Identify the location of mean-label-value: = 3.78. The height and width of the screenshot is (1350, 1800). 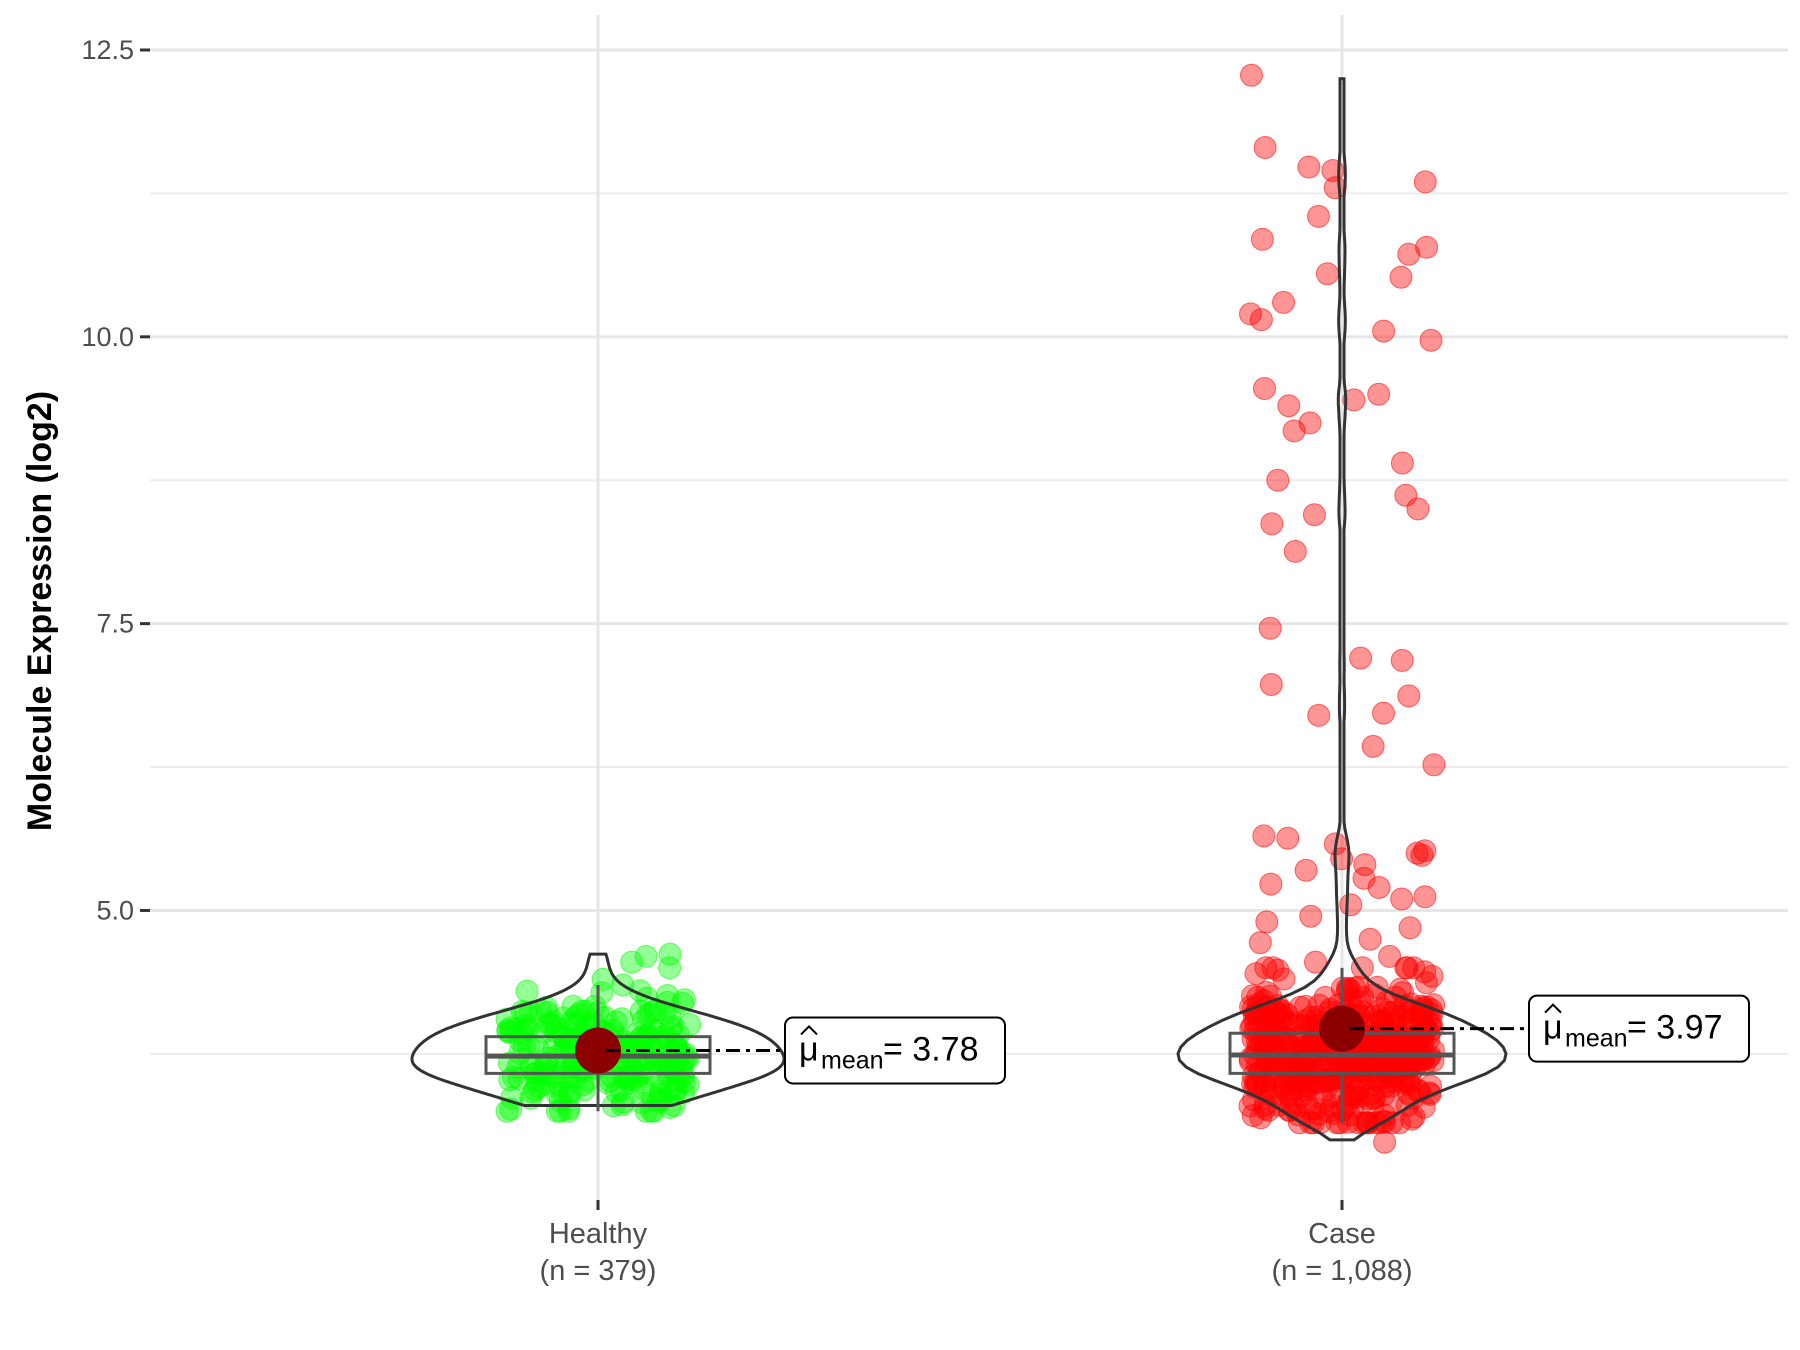
(930, 1049).